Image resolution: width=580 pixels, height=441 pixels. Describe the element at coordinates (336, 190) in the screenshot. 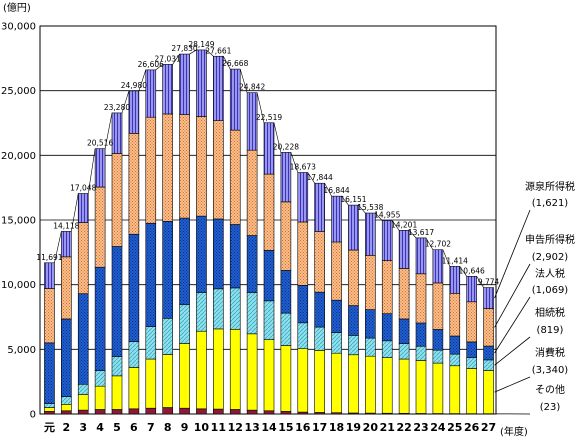

I see `total-label: 16,844` at that location.